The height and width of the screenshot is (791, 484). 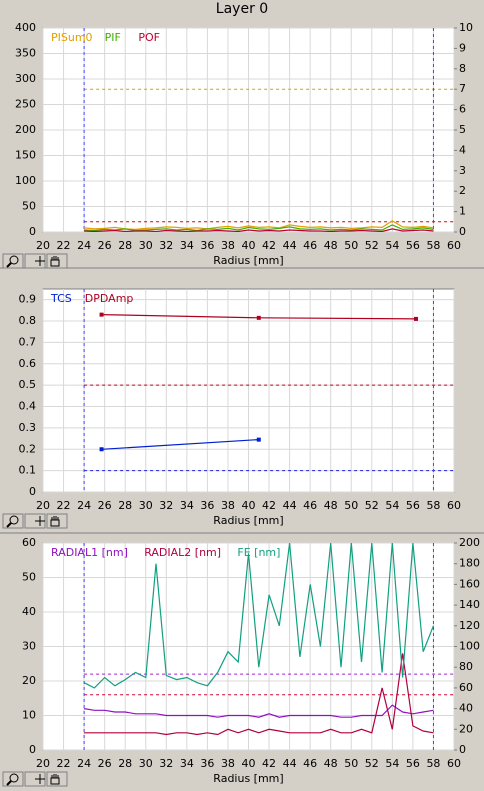 I want to click on y2-tick-label: 20, so click(x=466, y=728).